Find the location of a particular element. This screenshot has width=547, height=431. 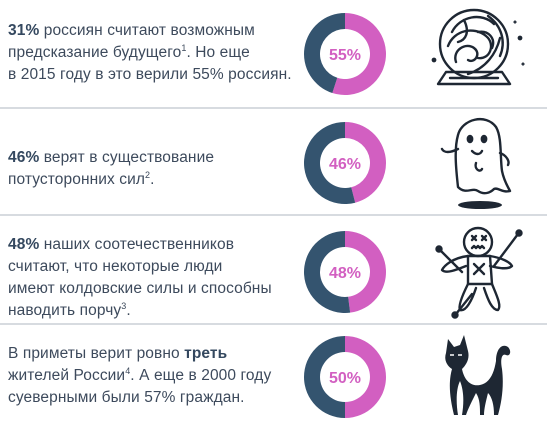

footnote-ref: 2 is located at coordinates (148, 174).